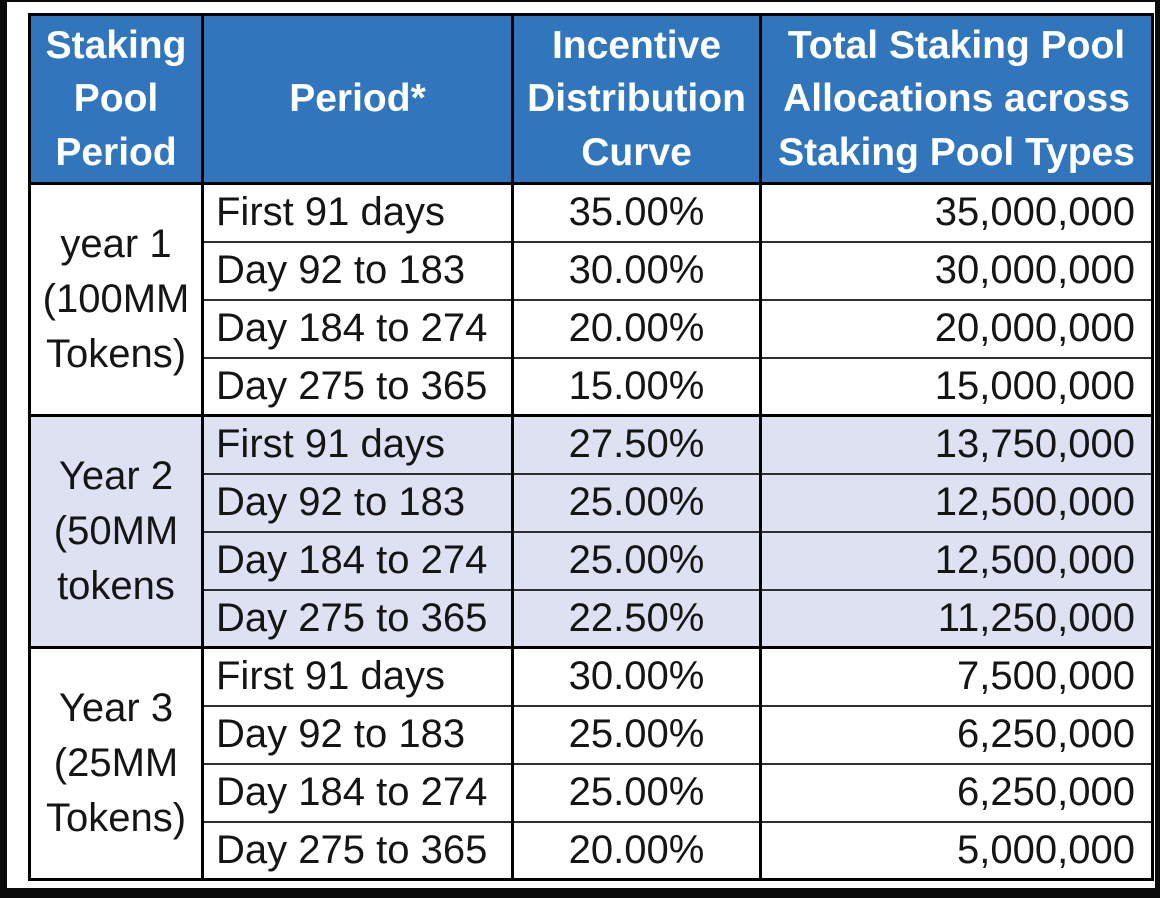 The image size is (1160, 898). Describe the element at coordinates (956, 850) in the screenshot. I see `allocation-cell: 5,000,000` at that location.